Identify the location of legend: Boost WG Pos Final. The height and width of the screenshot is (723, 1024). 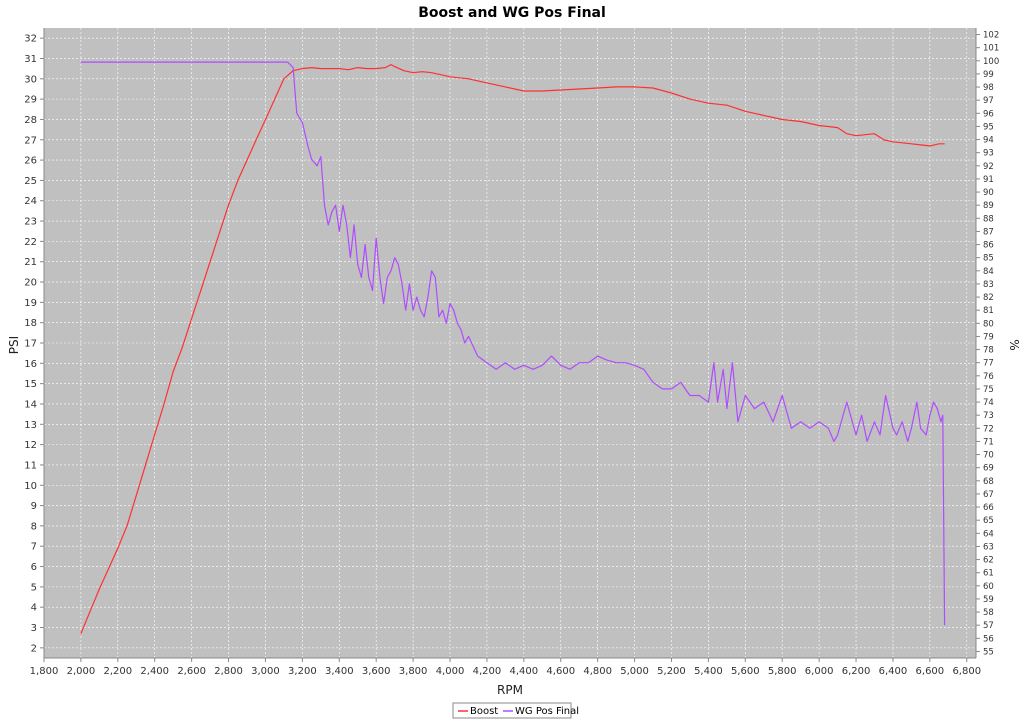
(515, 710).